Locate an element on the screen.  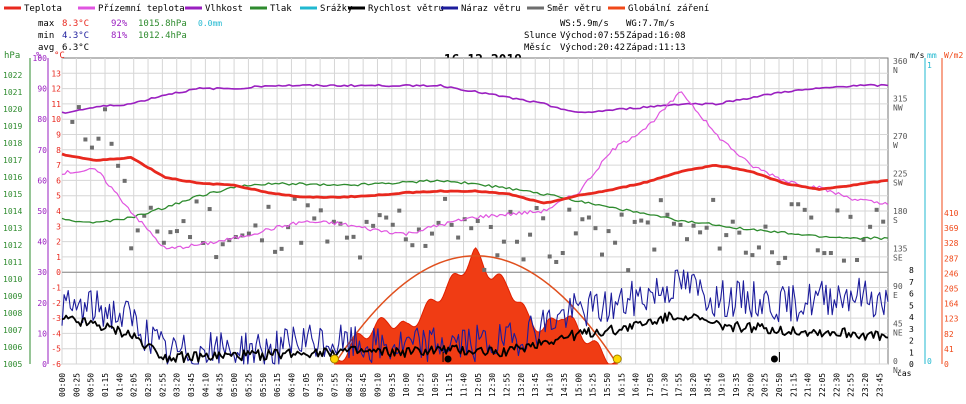
x-tick-label: 04:35 is located at coordinates (220, 385).